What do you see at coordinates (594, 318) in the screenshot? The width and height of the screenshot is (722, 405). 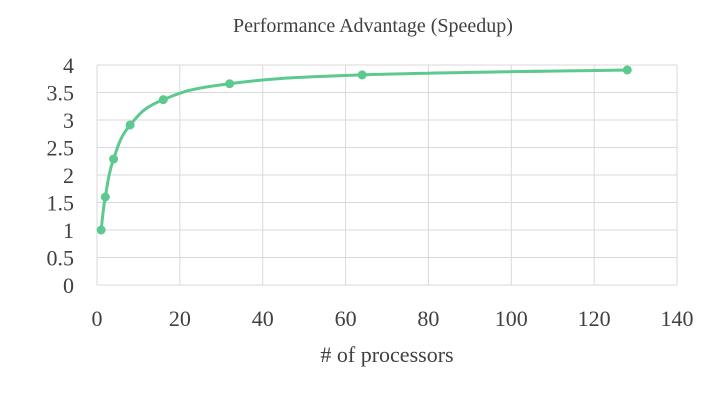 I see `x-tick-label: 120` at bounding box center [594, 318].